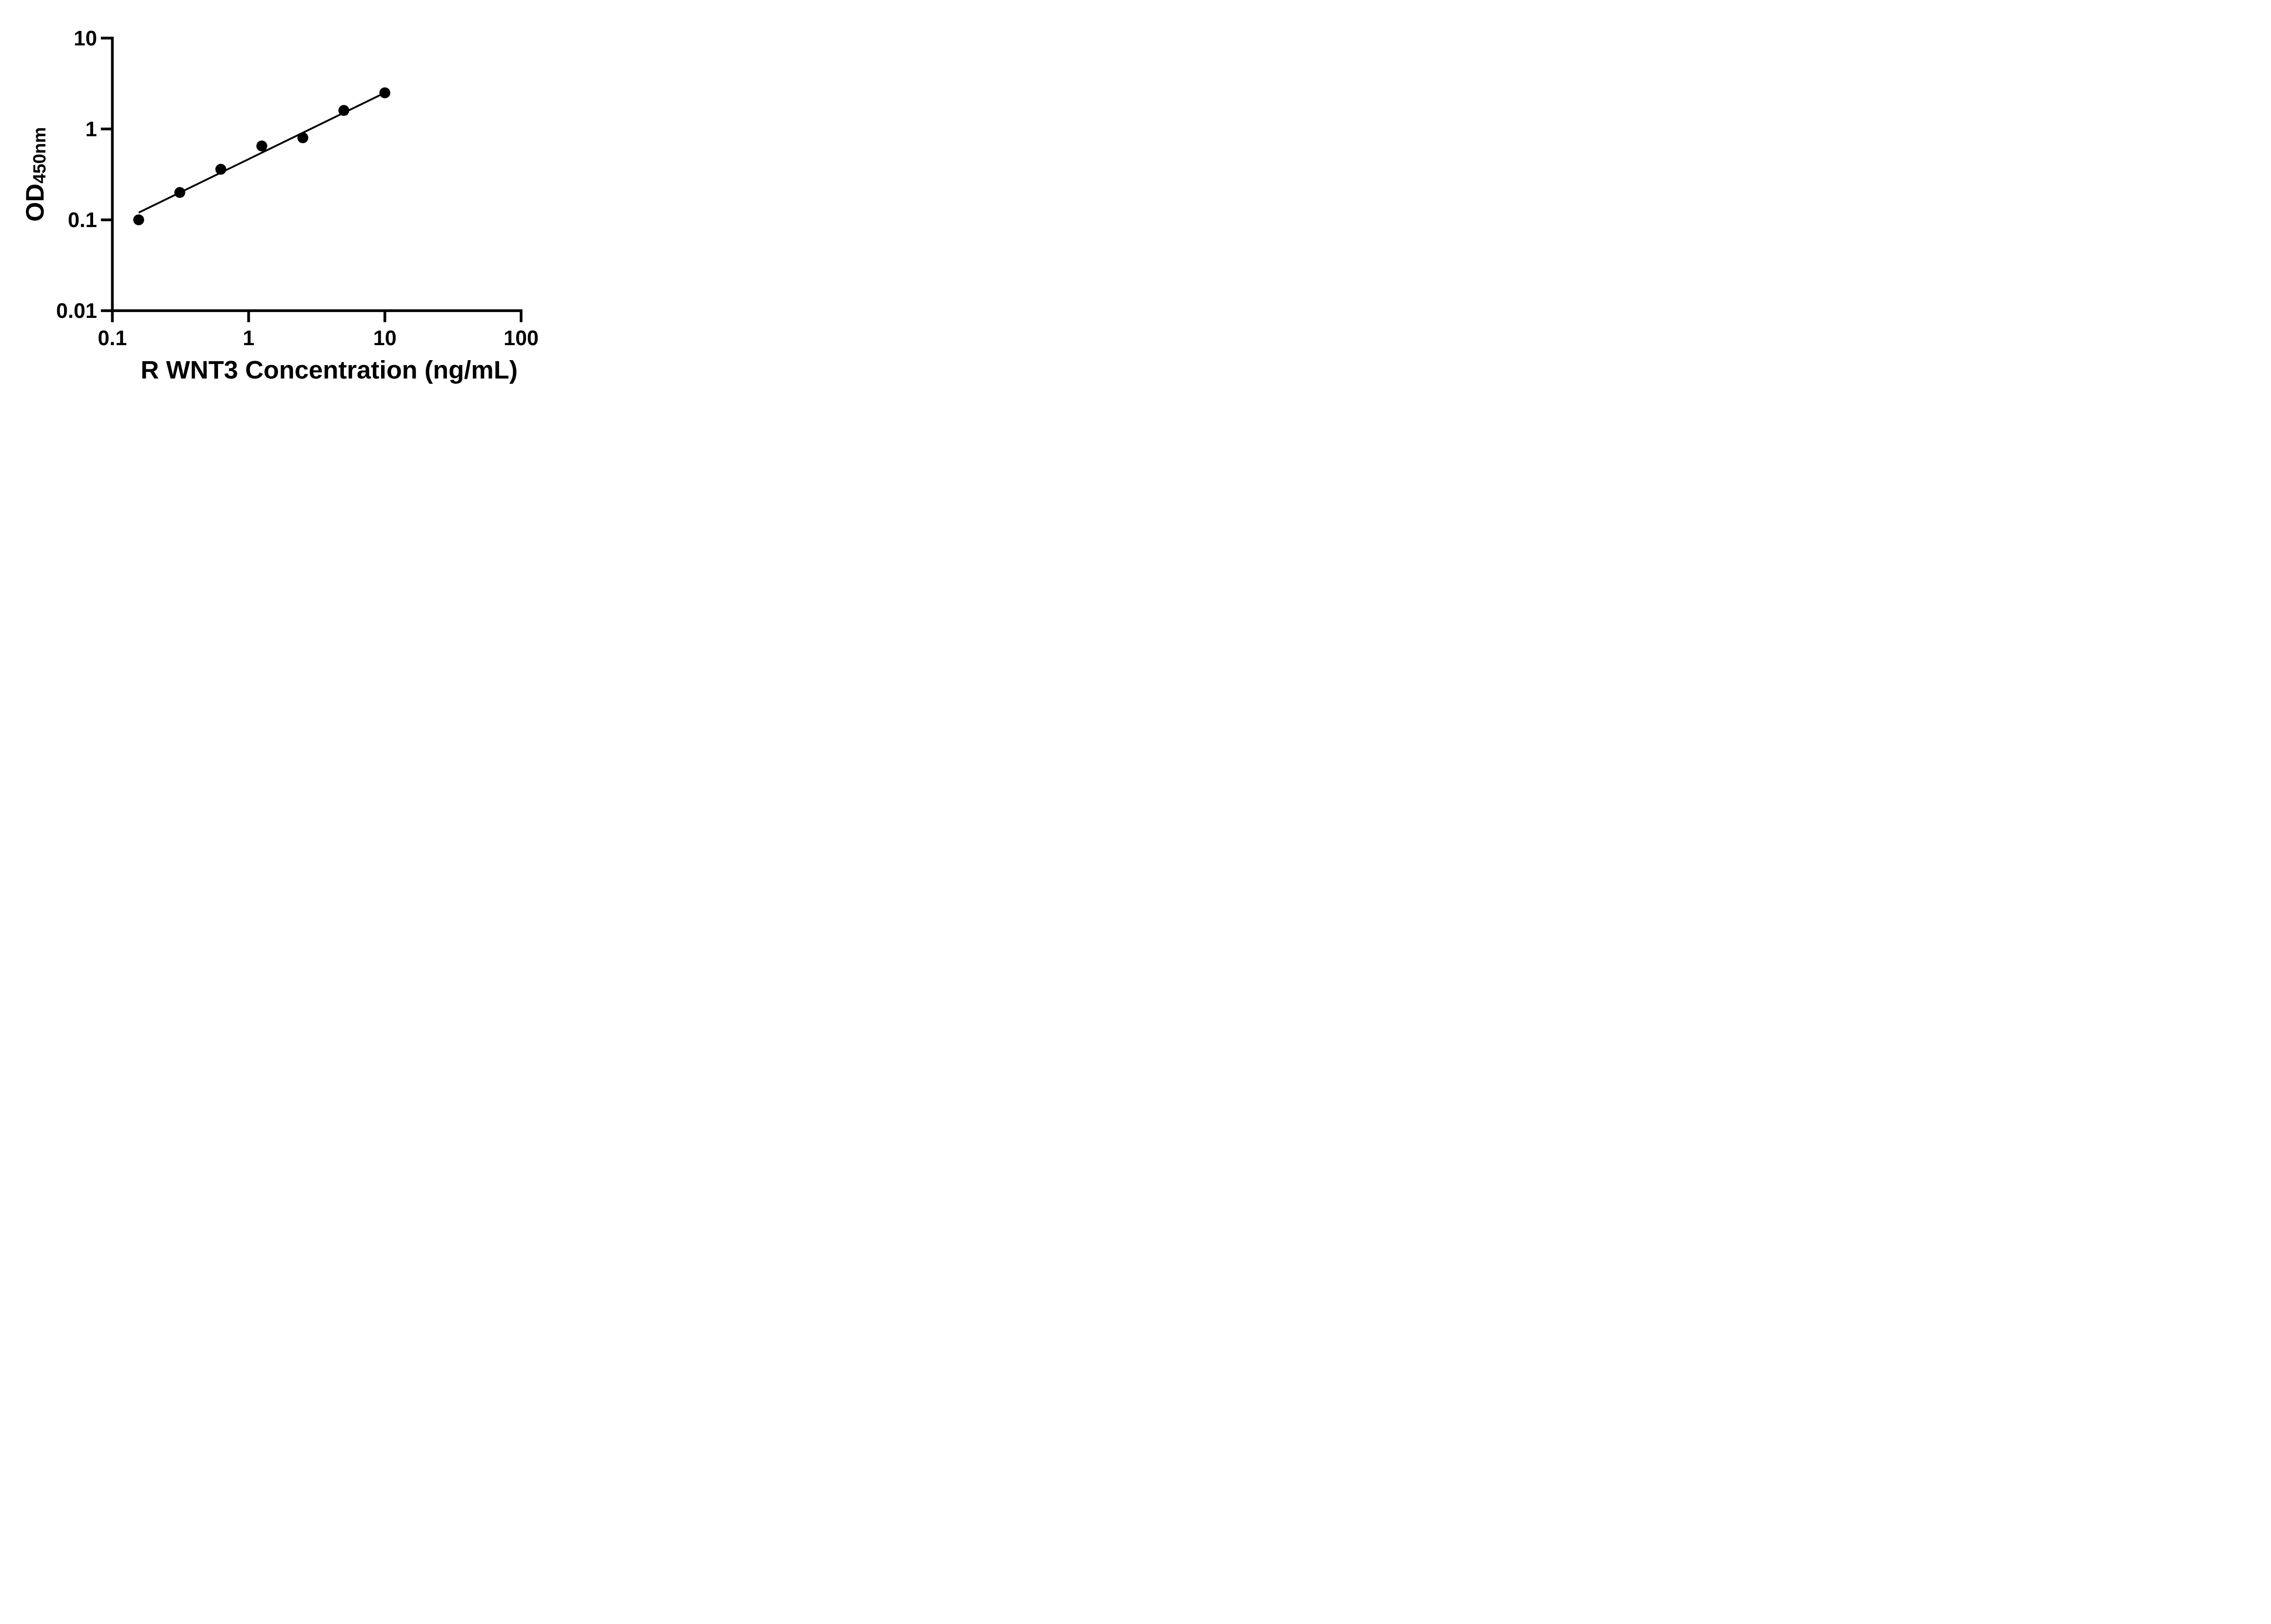  What do you see at coordinates (76, 310) in the screenshot?
I see `y-tick-label: 0.01` at bounding box center [76, 310].